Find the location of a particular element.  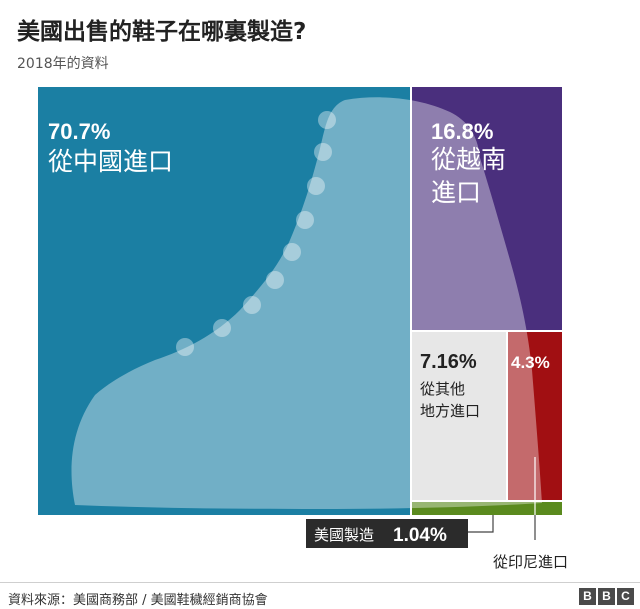

usa-callout-box is located at coordinates (387, 533).